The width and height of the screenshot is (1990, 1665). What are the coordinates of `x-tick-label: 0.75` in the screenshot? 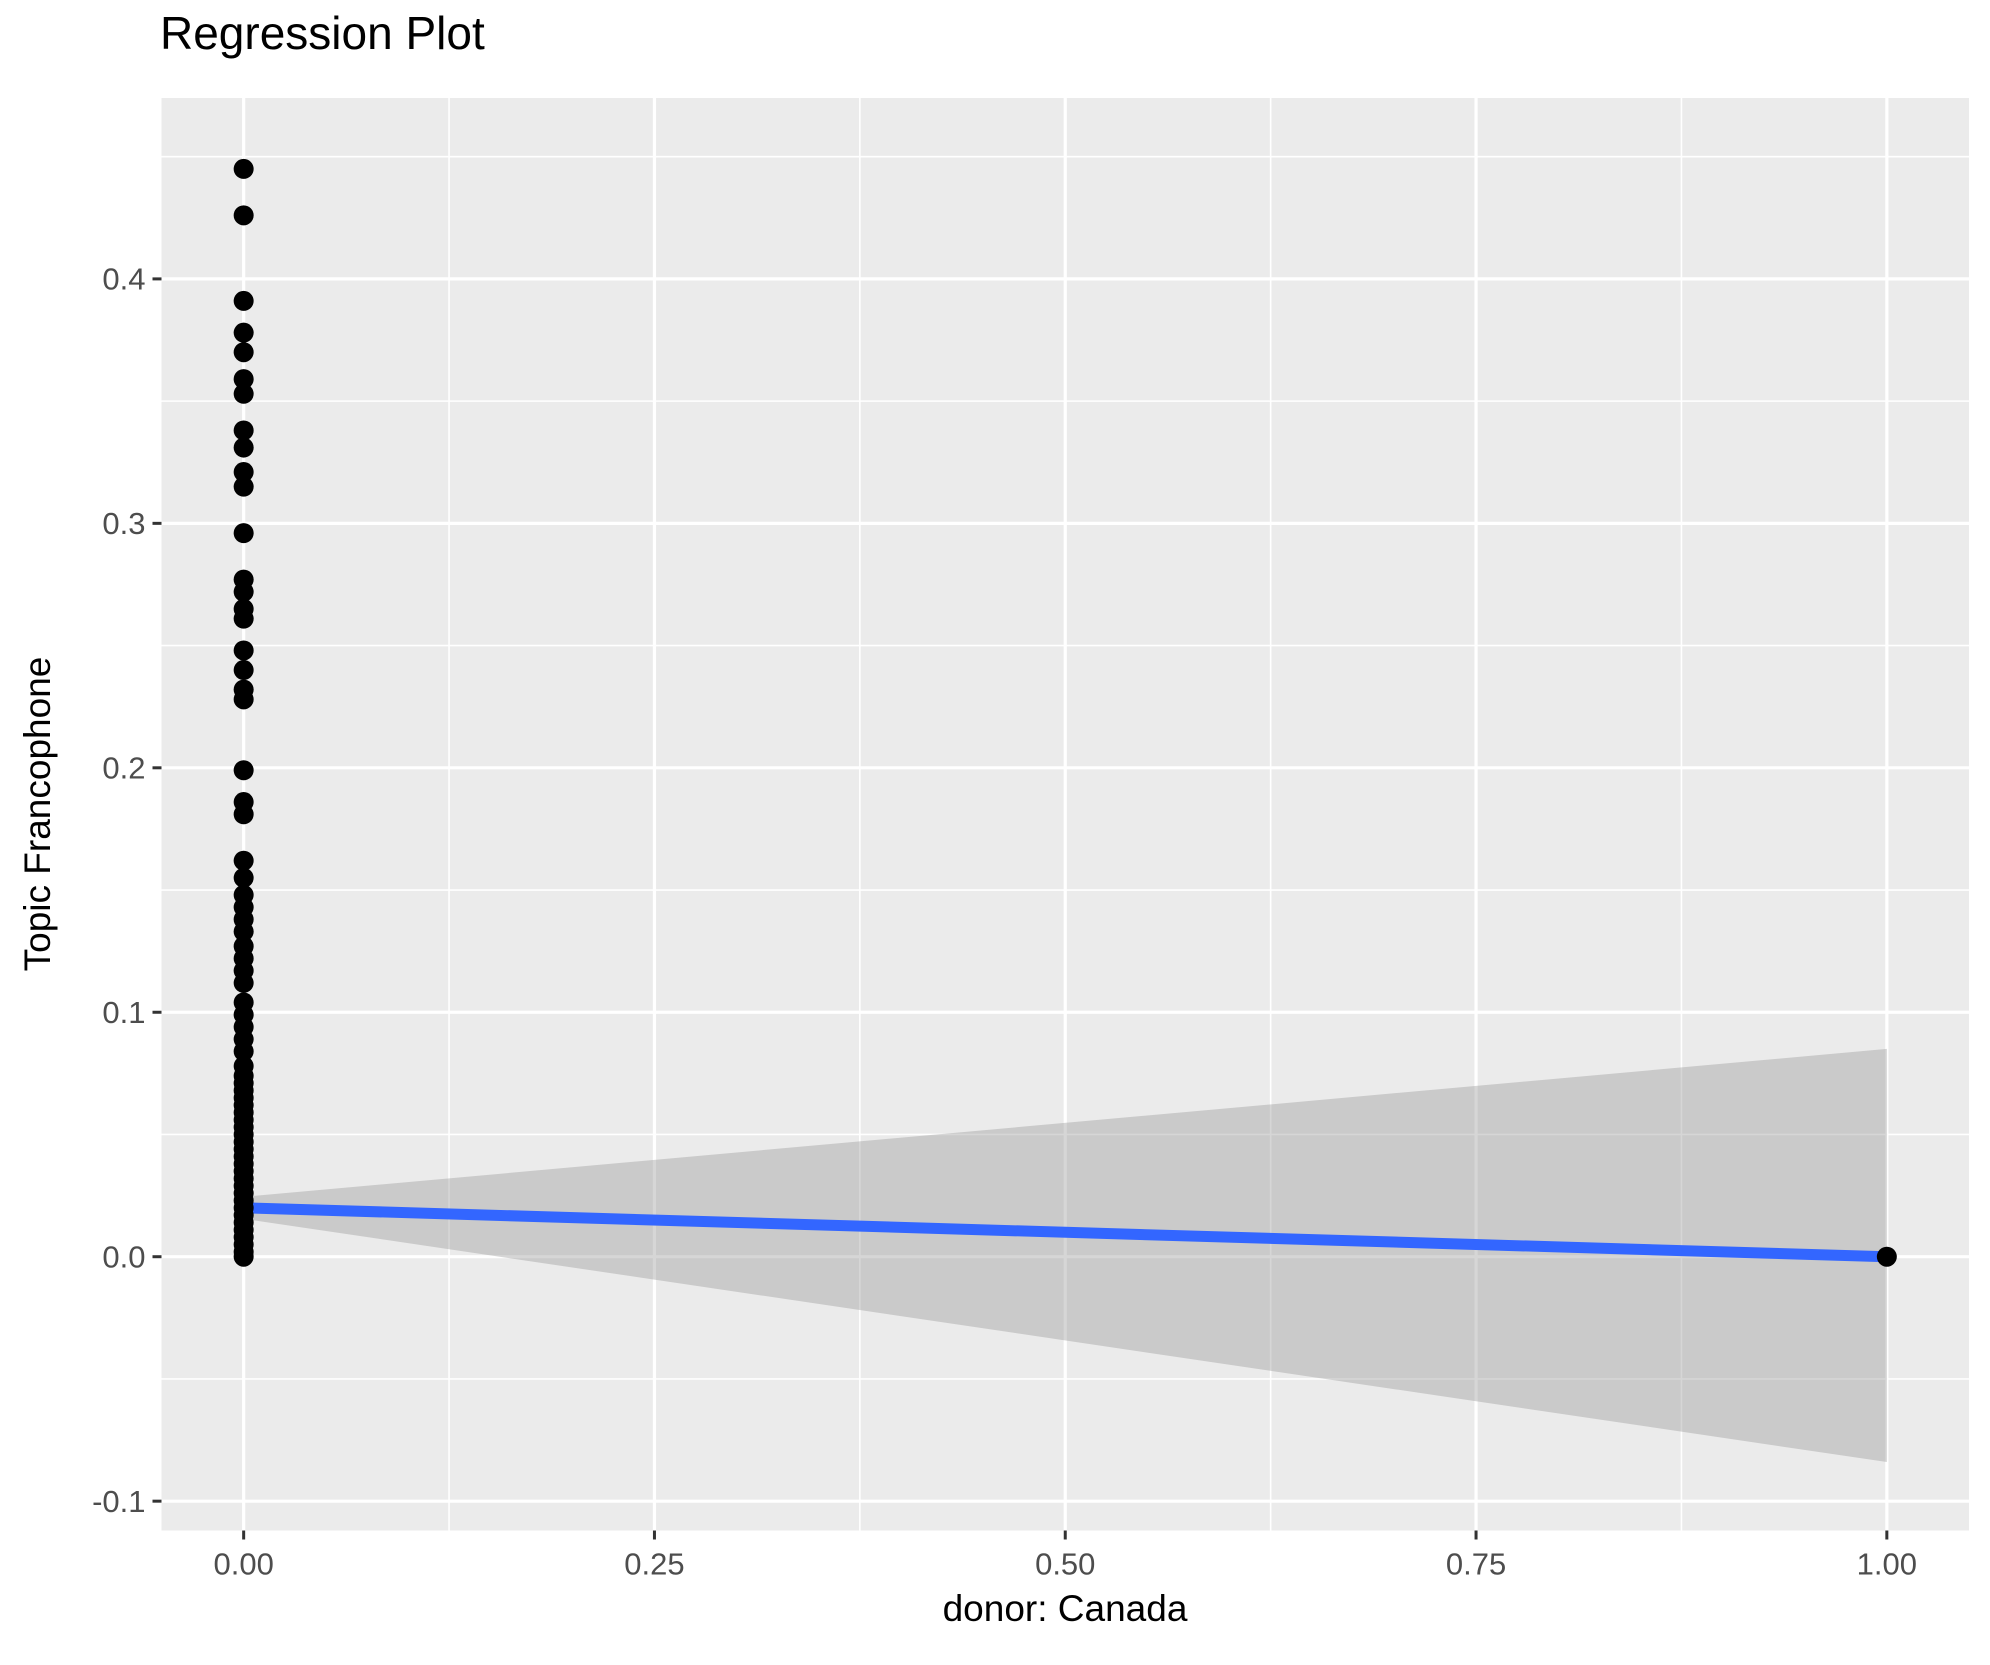 It's located at (1476, 1564).